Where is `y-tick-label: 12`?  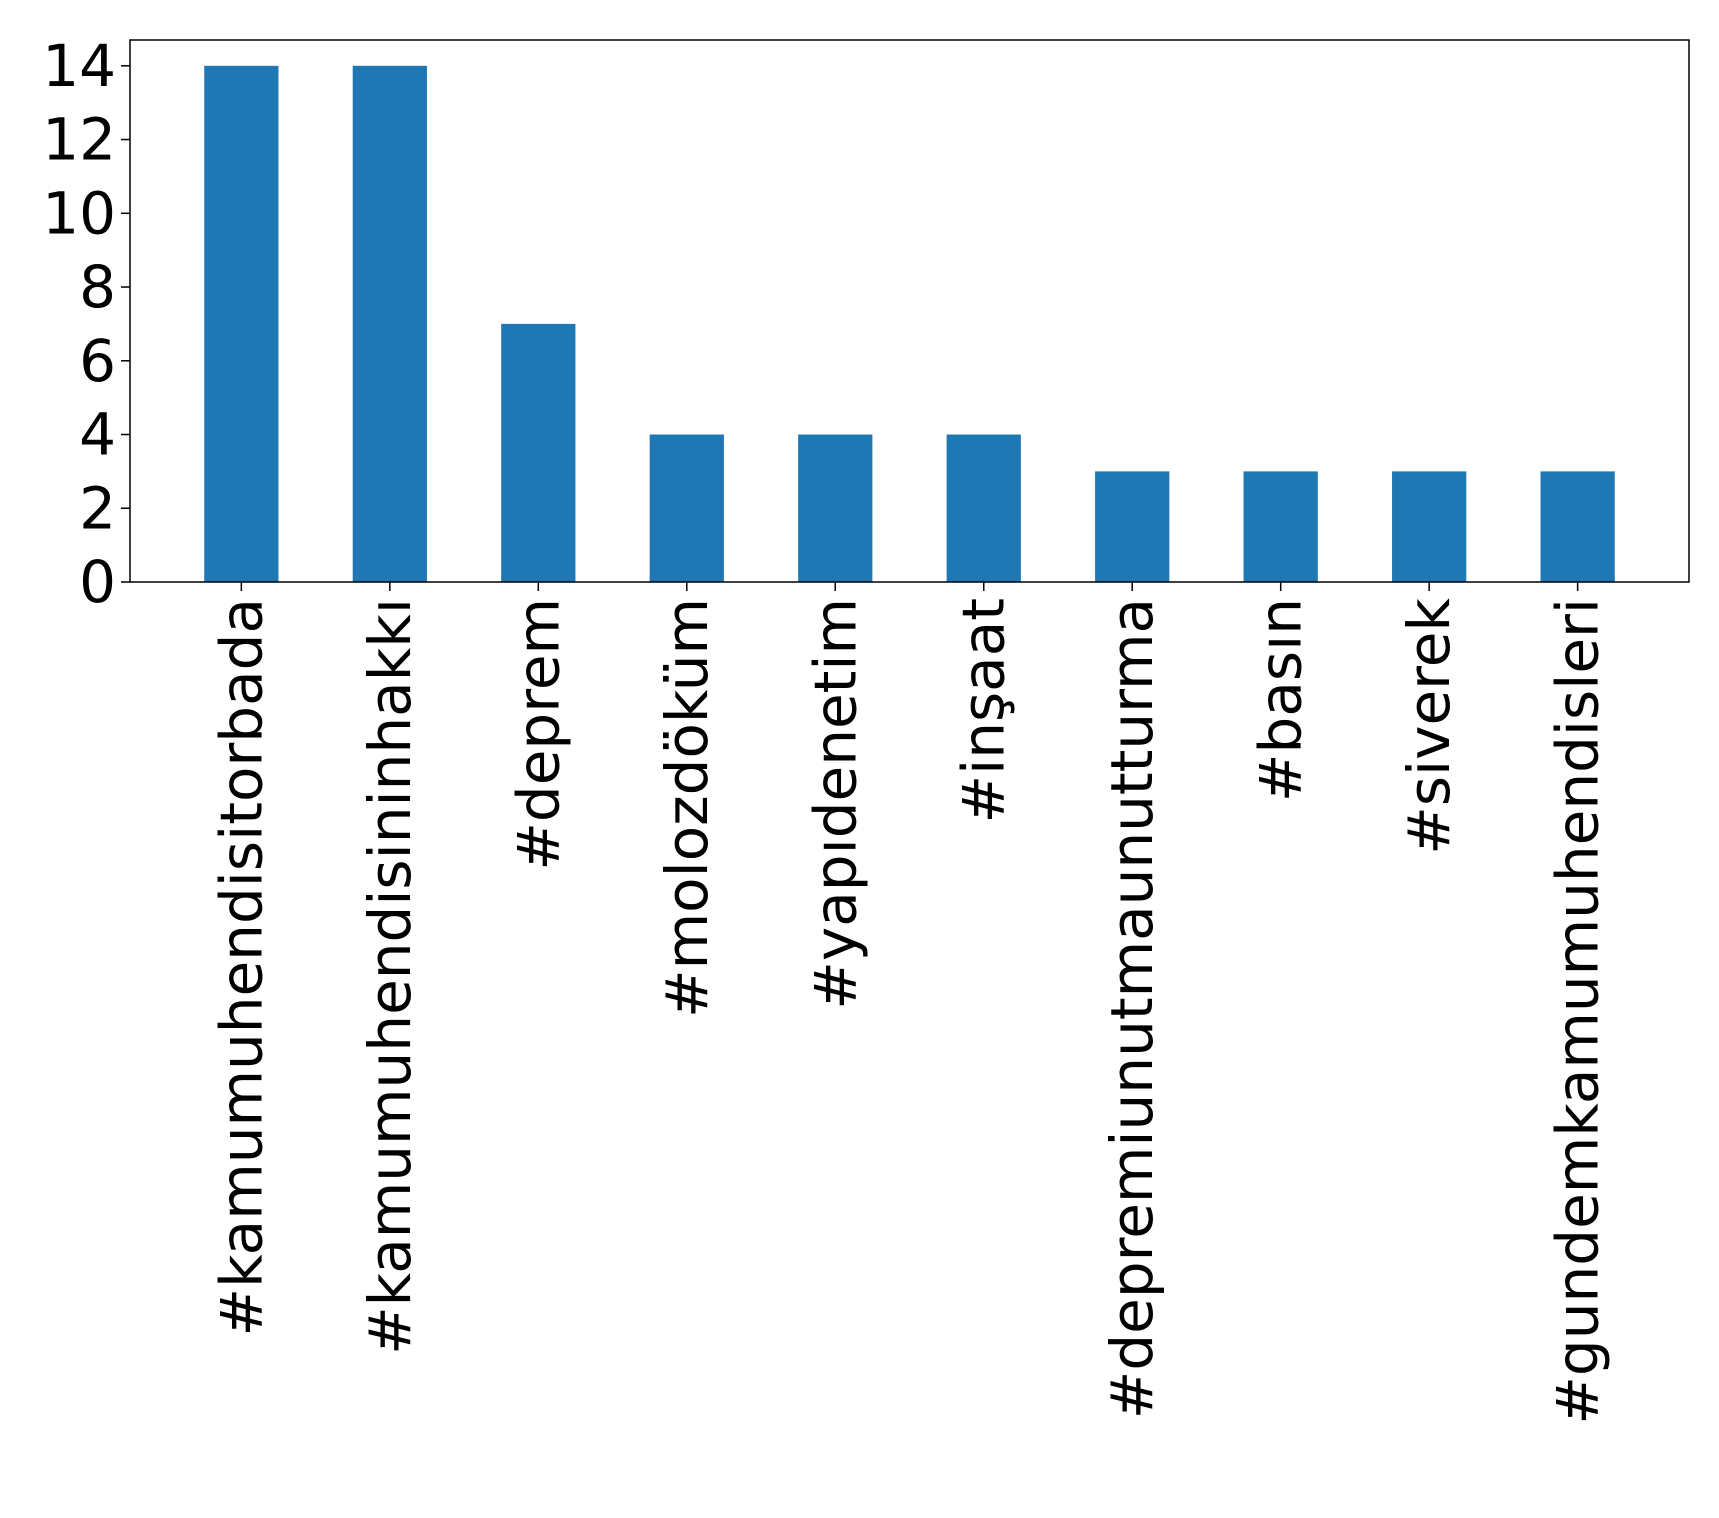
y-tick-label: 12 is located at coordinates (79, 140).